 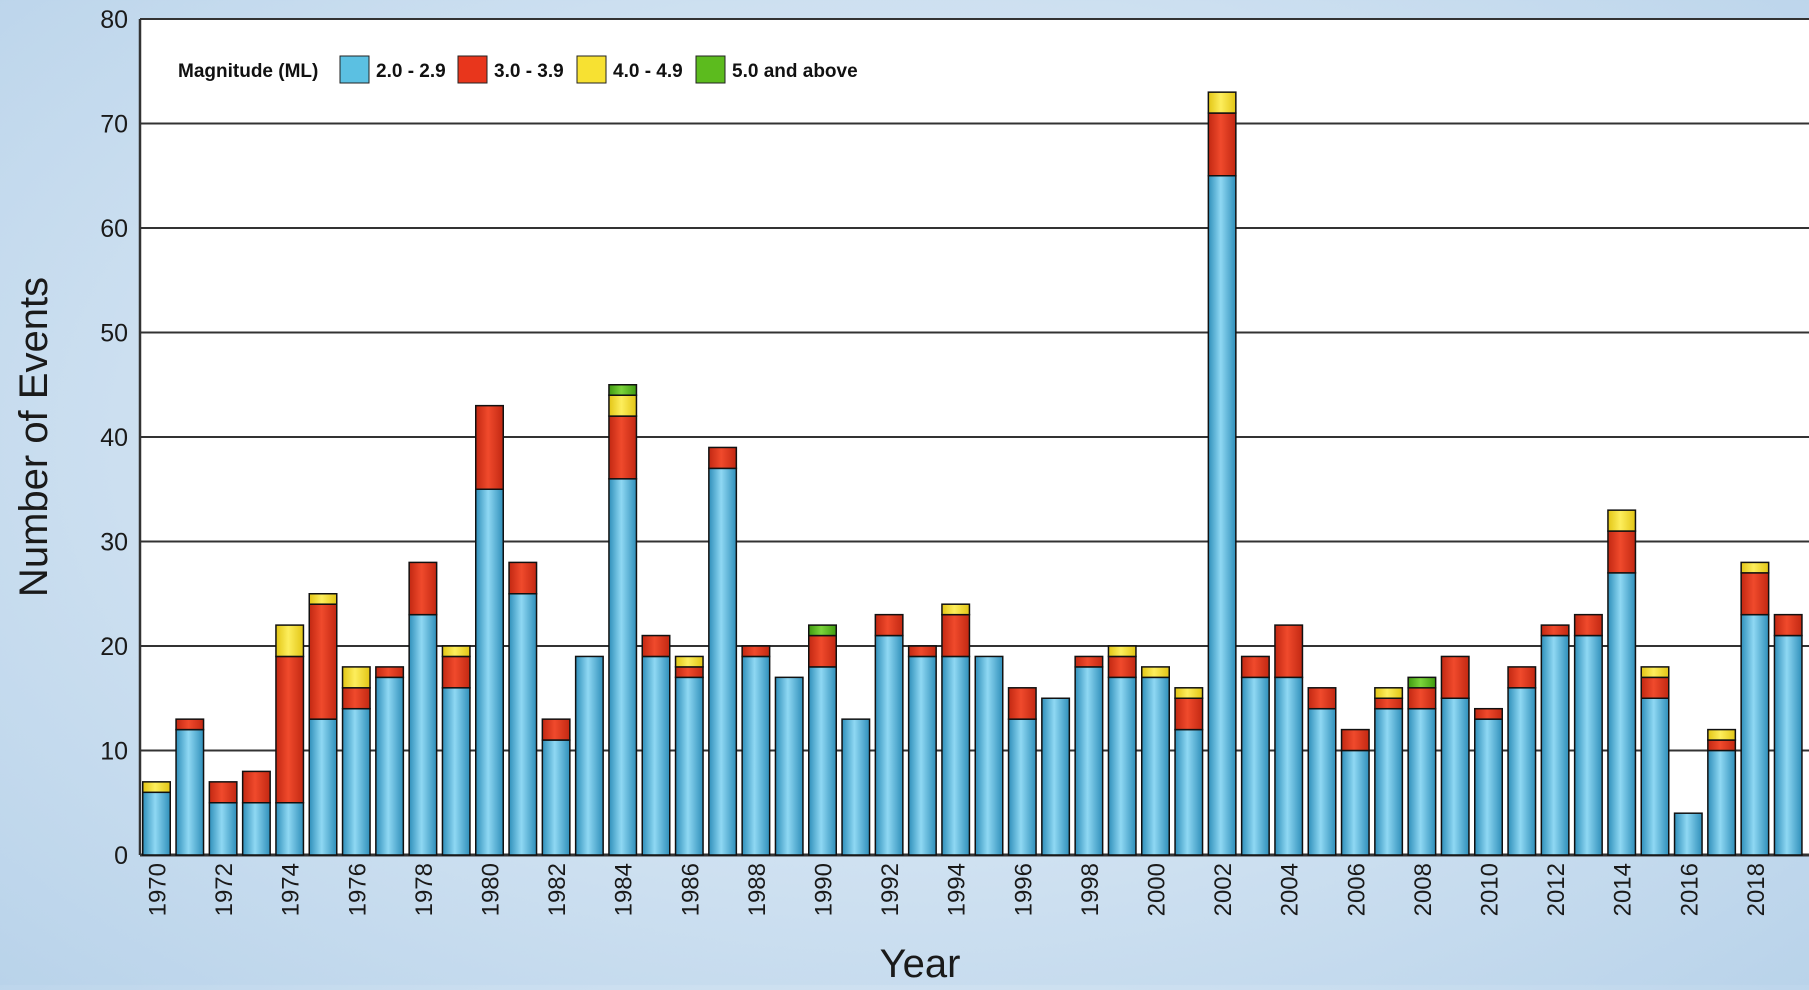 What do you see at coordinates (323, 661) in the screenshot?
I see `bar-segment-1975-s2` at bounding box center [323, 661].